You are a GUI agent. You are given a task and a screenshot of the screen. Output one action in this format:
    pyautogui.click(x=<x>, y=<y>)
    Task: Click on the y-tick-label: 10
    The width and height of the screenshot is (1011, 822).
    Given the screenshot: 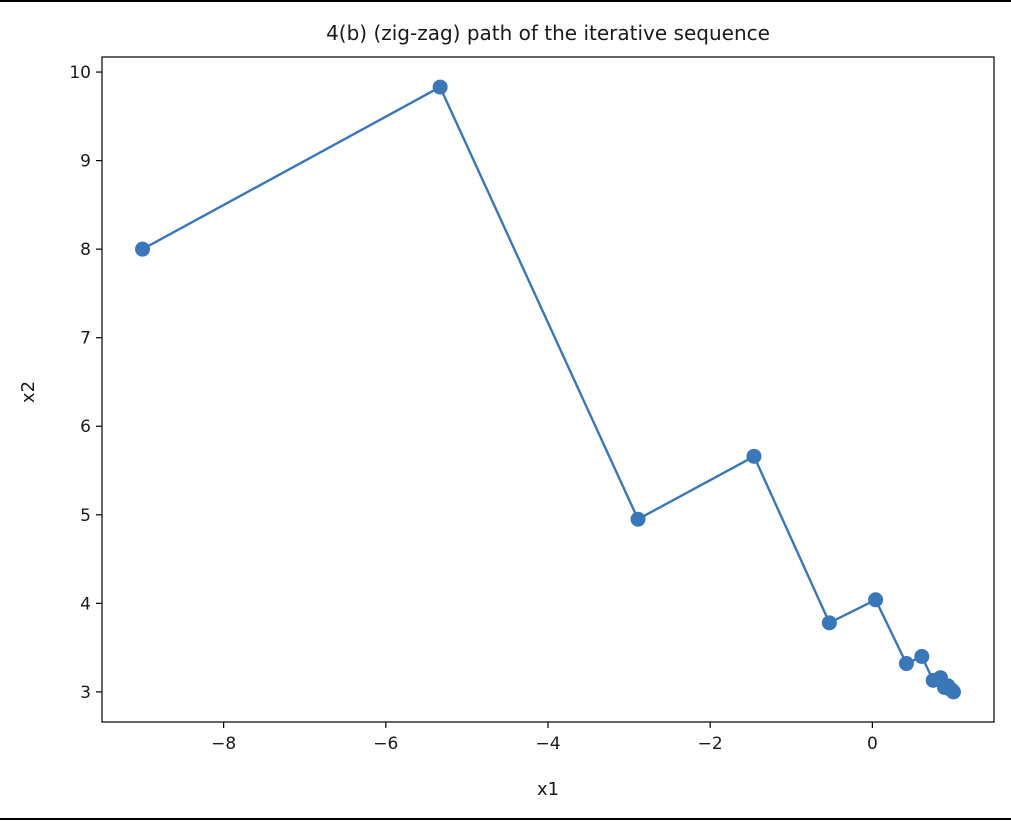 What is the action you would take?
    pyautogui.click(x=80, y=73)
    